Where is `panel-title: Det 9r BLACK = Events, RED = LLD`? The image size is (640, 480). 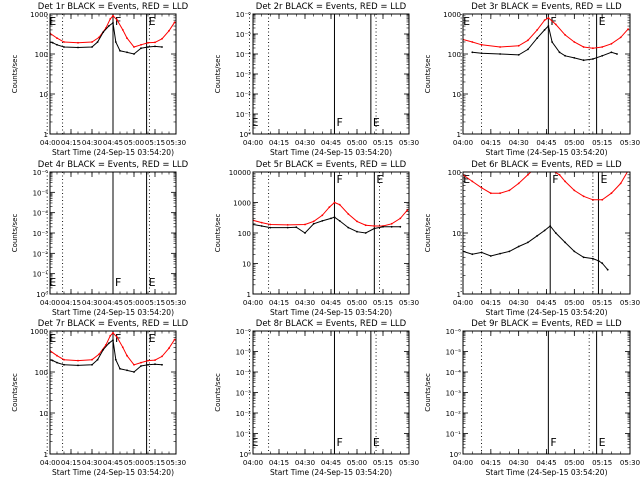
panel-title: Det 9r BLACK = Events, RED = LLD is located at coordinates (546, 324).